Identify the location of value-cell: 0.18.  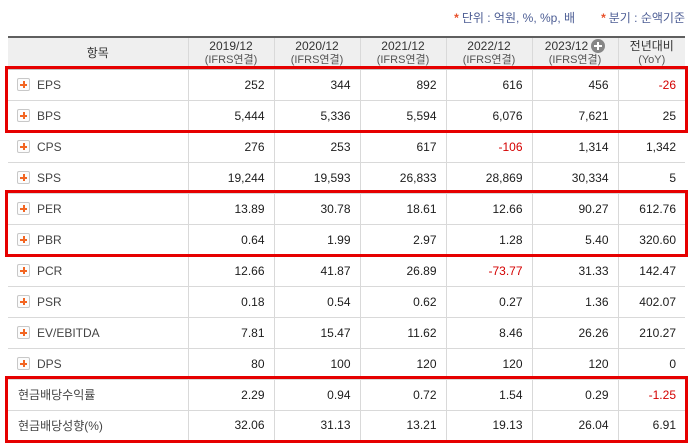
(230, 302).